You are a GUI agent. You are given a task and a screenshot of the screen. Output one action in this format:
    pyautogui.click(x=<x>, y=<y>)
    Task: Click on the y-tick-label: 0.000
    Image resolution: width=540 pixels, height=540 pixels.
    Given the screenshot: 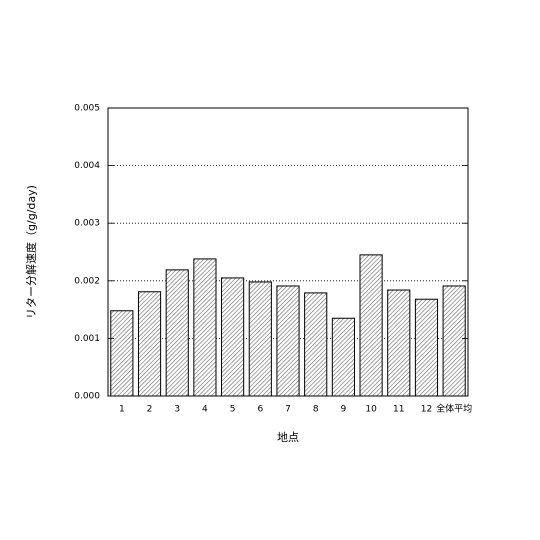 What is the action you would take?
    pyautogui.click(x=87, y=397)
    